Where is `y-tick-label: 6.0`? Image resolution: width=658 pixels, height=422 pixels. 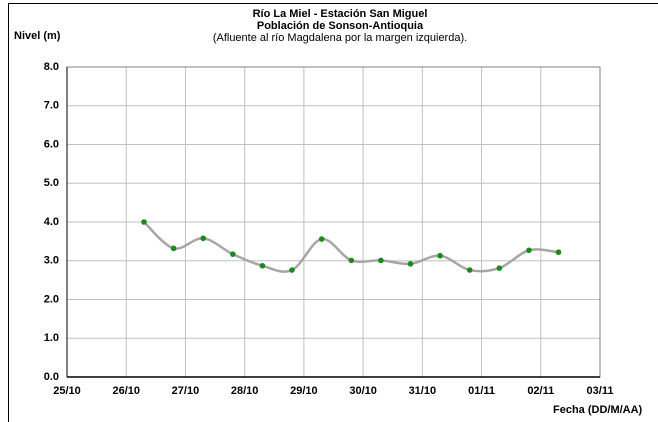 y-tick-label: 6.0 is located at coordinates (51, 144).